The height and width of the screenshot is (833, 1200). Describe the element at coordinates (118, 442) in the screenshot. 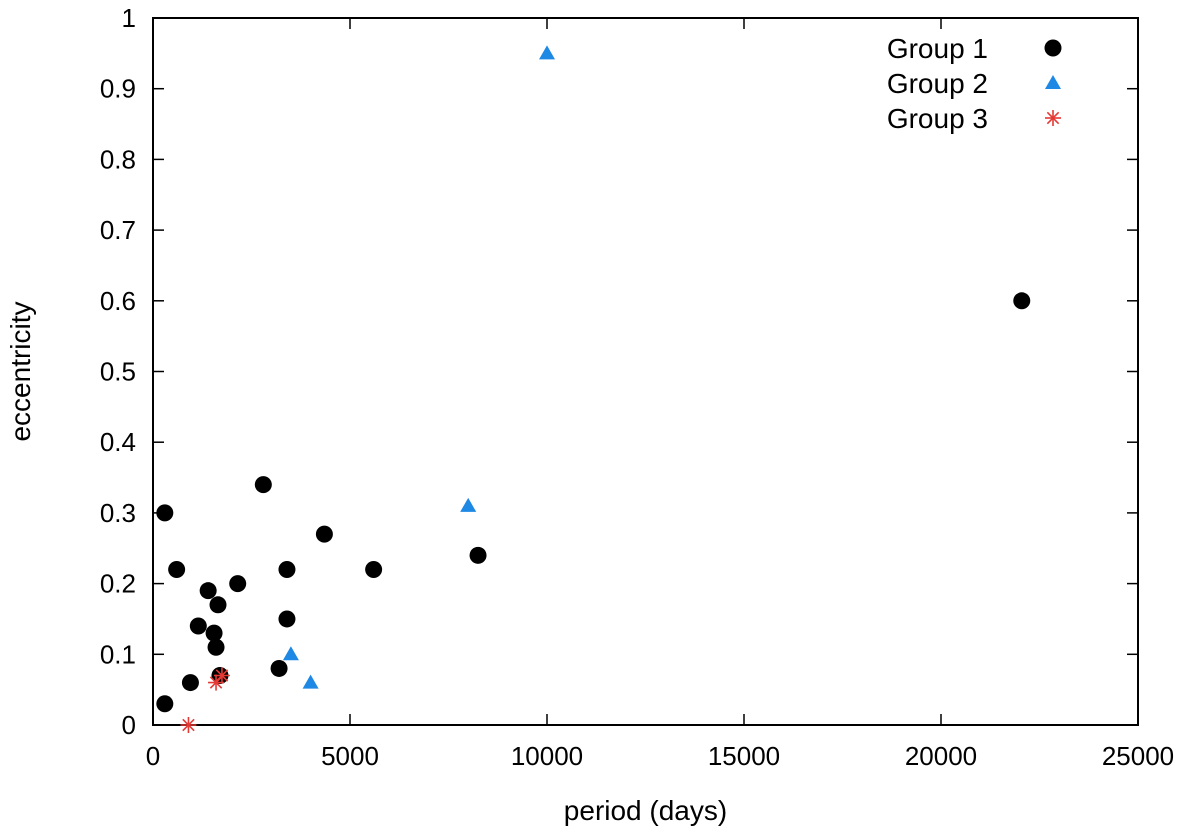

I see `y-tick-label: 0.4` at that location.